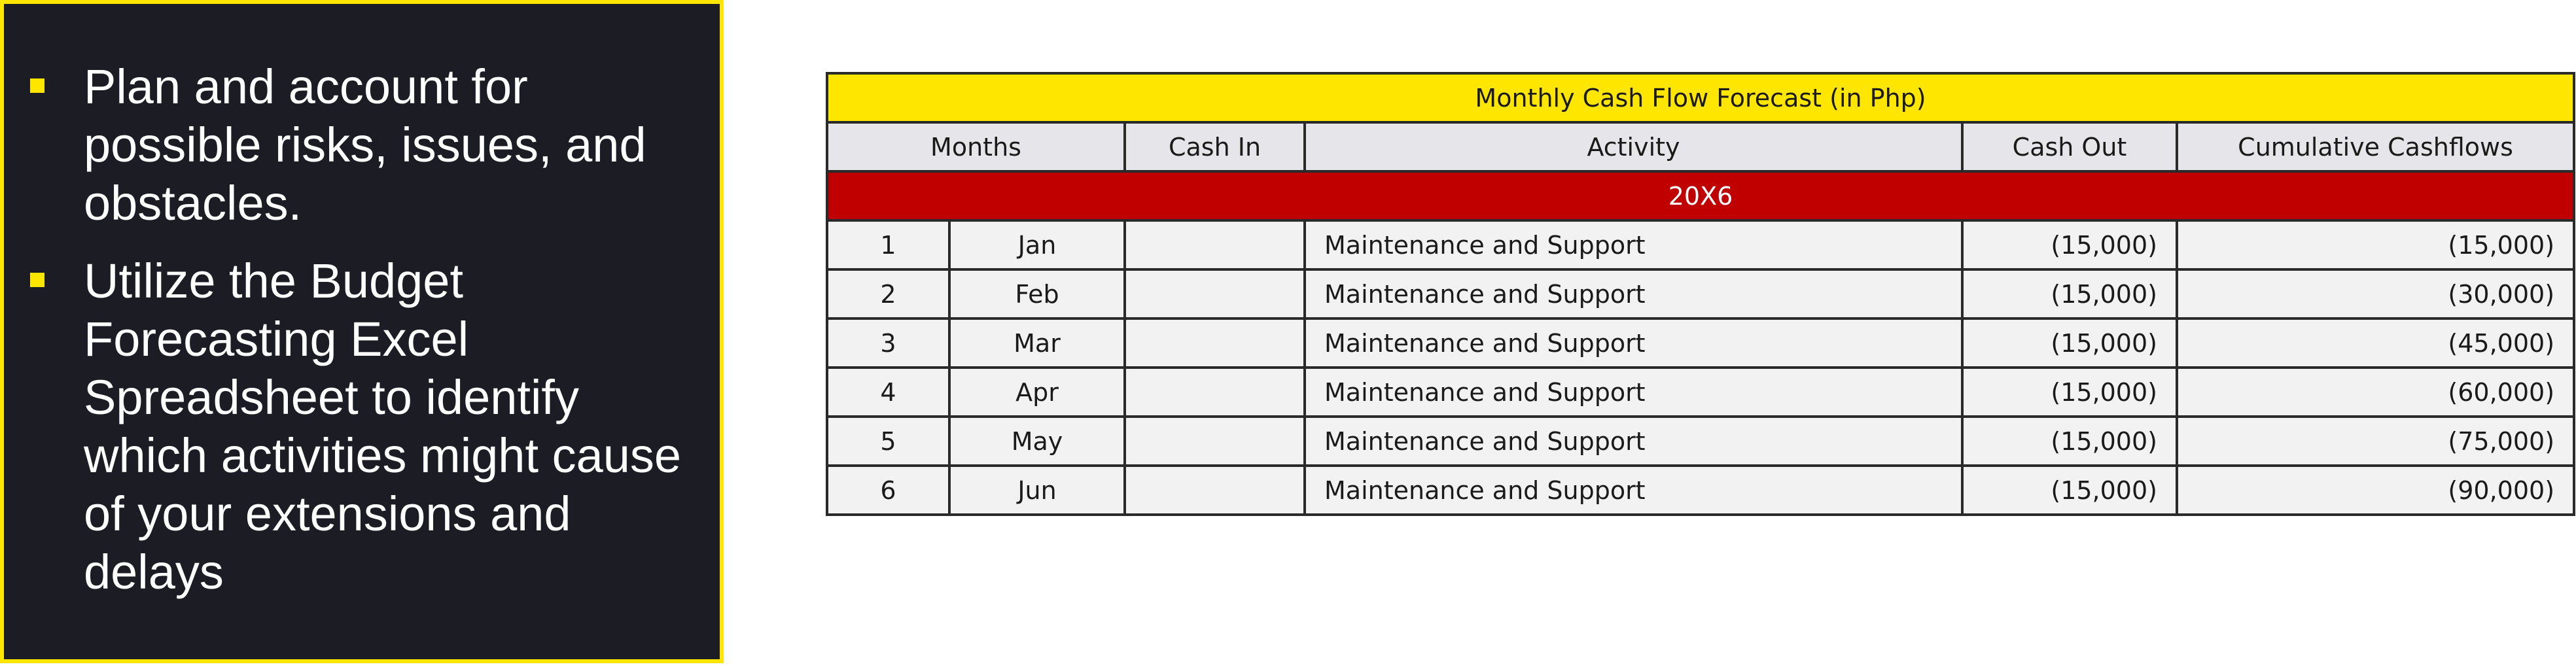 Image resolution: width=2576 pixels, height=671 pixels. What do you see at coordinates (888, 441) in the screenshot?
I see `row-number: 5` at bounding box center [888, 441].